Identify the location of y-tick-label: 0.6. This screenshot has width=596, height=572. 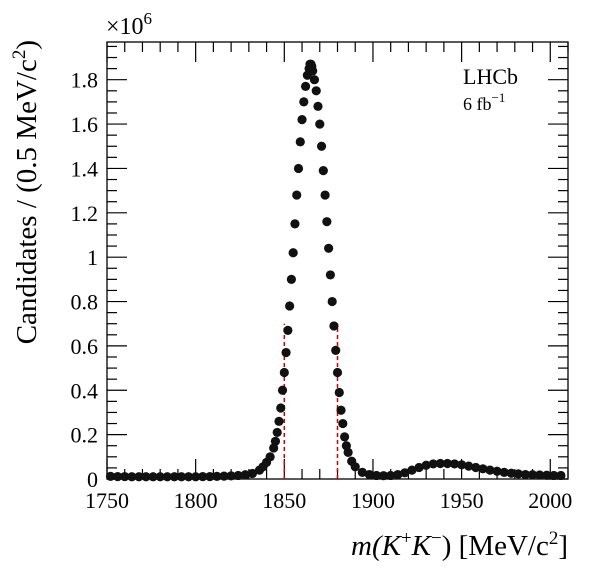
(85, 346).